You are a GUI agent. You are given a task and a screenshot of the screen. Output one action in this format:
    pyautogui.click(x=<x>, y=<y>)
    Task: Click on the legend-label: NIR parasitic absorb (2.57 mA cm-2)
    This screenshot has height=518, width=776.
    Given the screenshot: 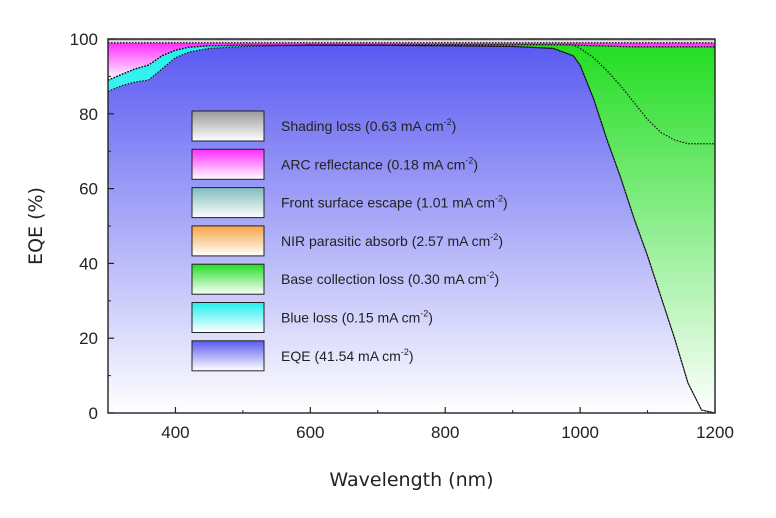 What is the action you would take?
    pyautogui.click(x=392, y=240)
    